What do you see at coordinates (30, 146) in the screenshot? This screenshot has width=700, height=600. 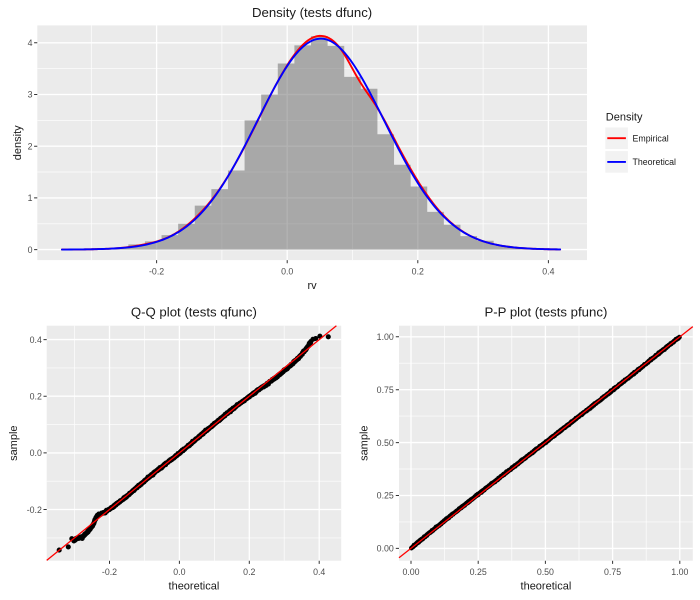 I see `svg-text: 2` at bounding box center [30, 146].